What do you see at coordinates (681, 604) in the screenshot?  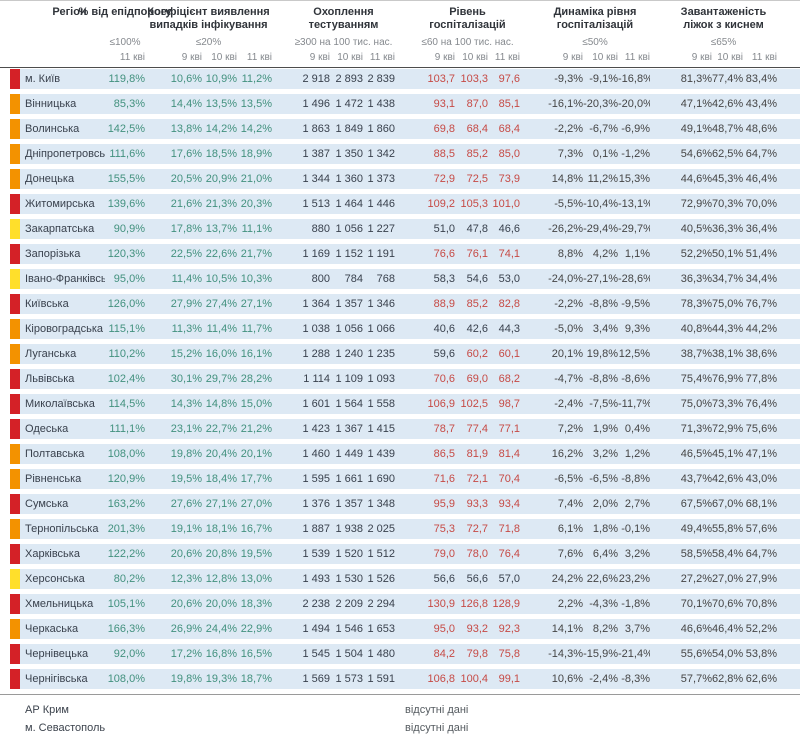 I see `oxygen-bed-occupancy-value: 70,1%` at bounding box center [681, 604].